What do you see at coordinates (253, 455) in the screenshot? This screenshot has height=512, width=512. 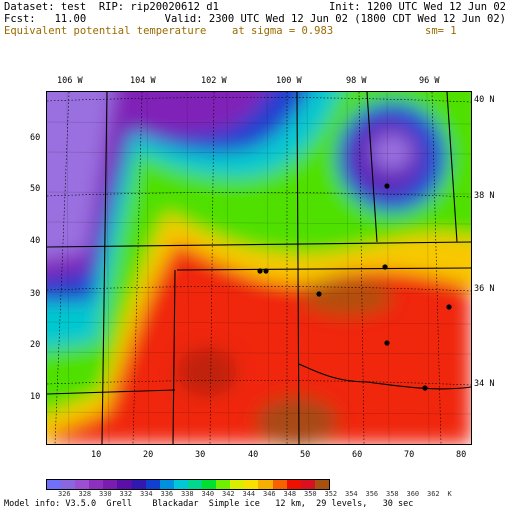 I see `grid-x-label: 40` at bounding box center [253, 455].